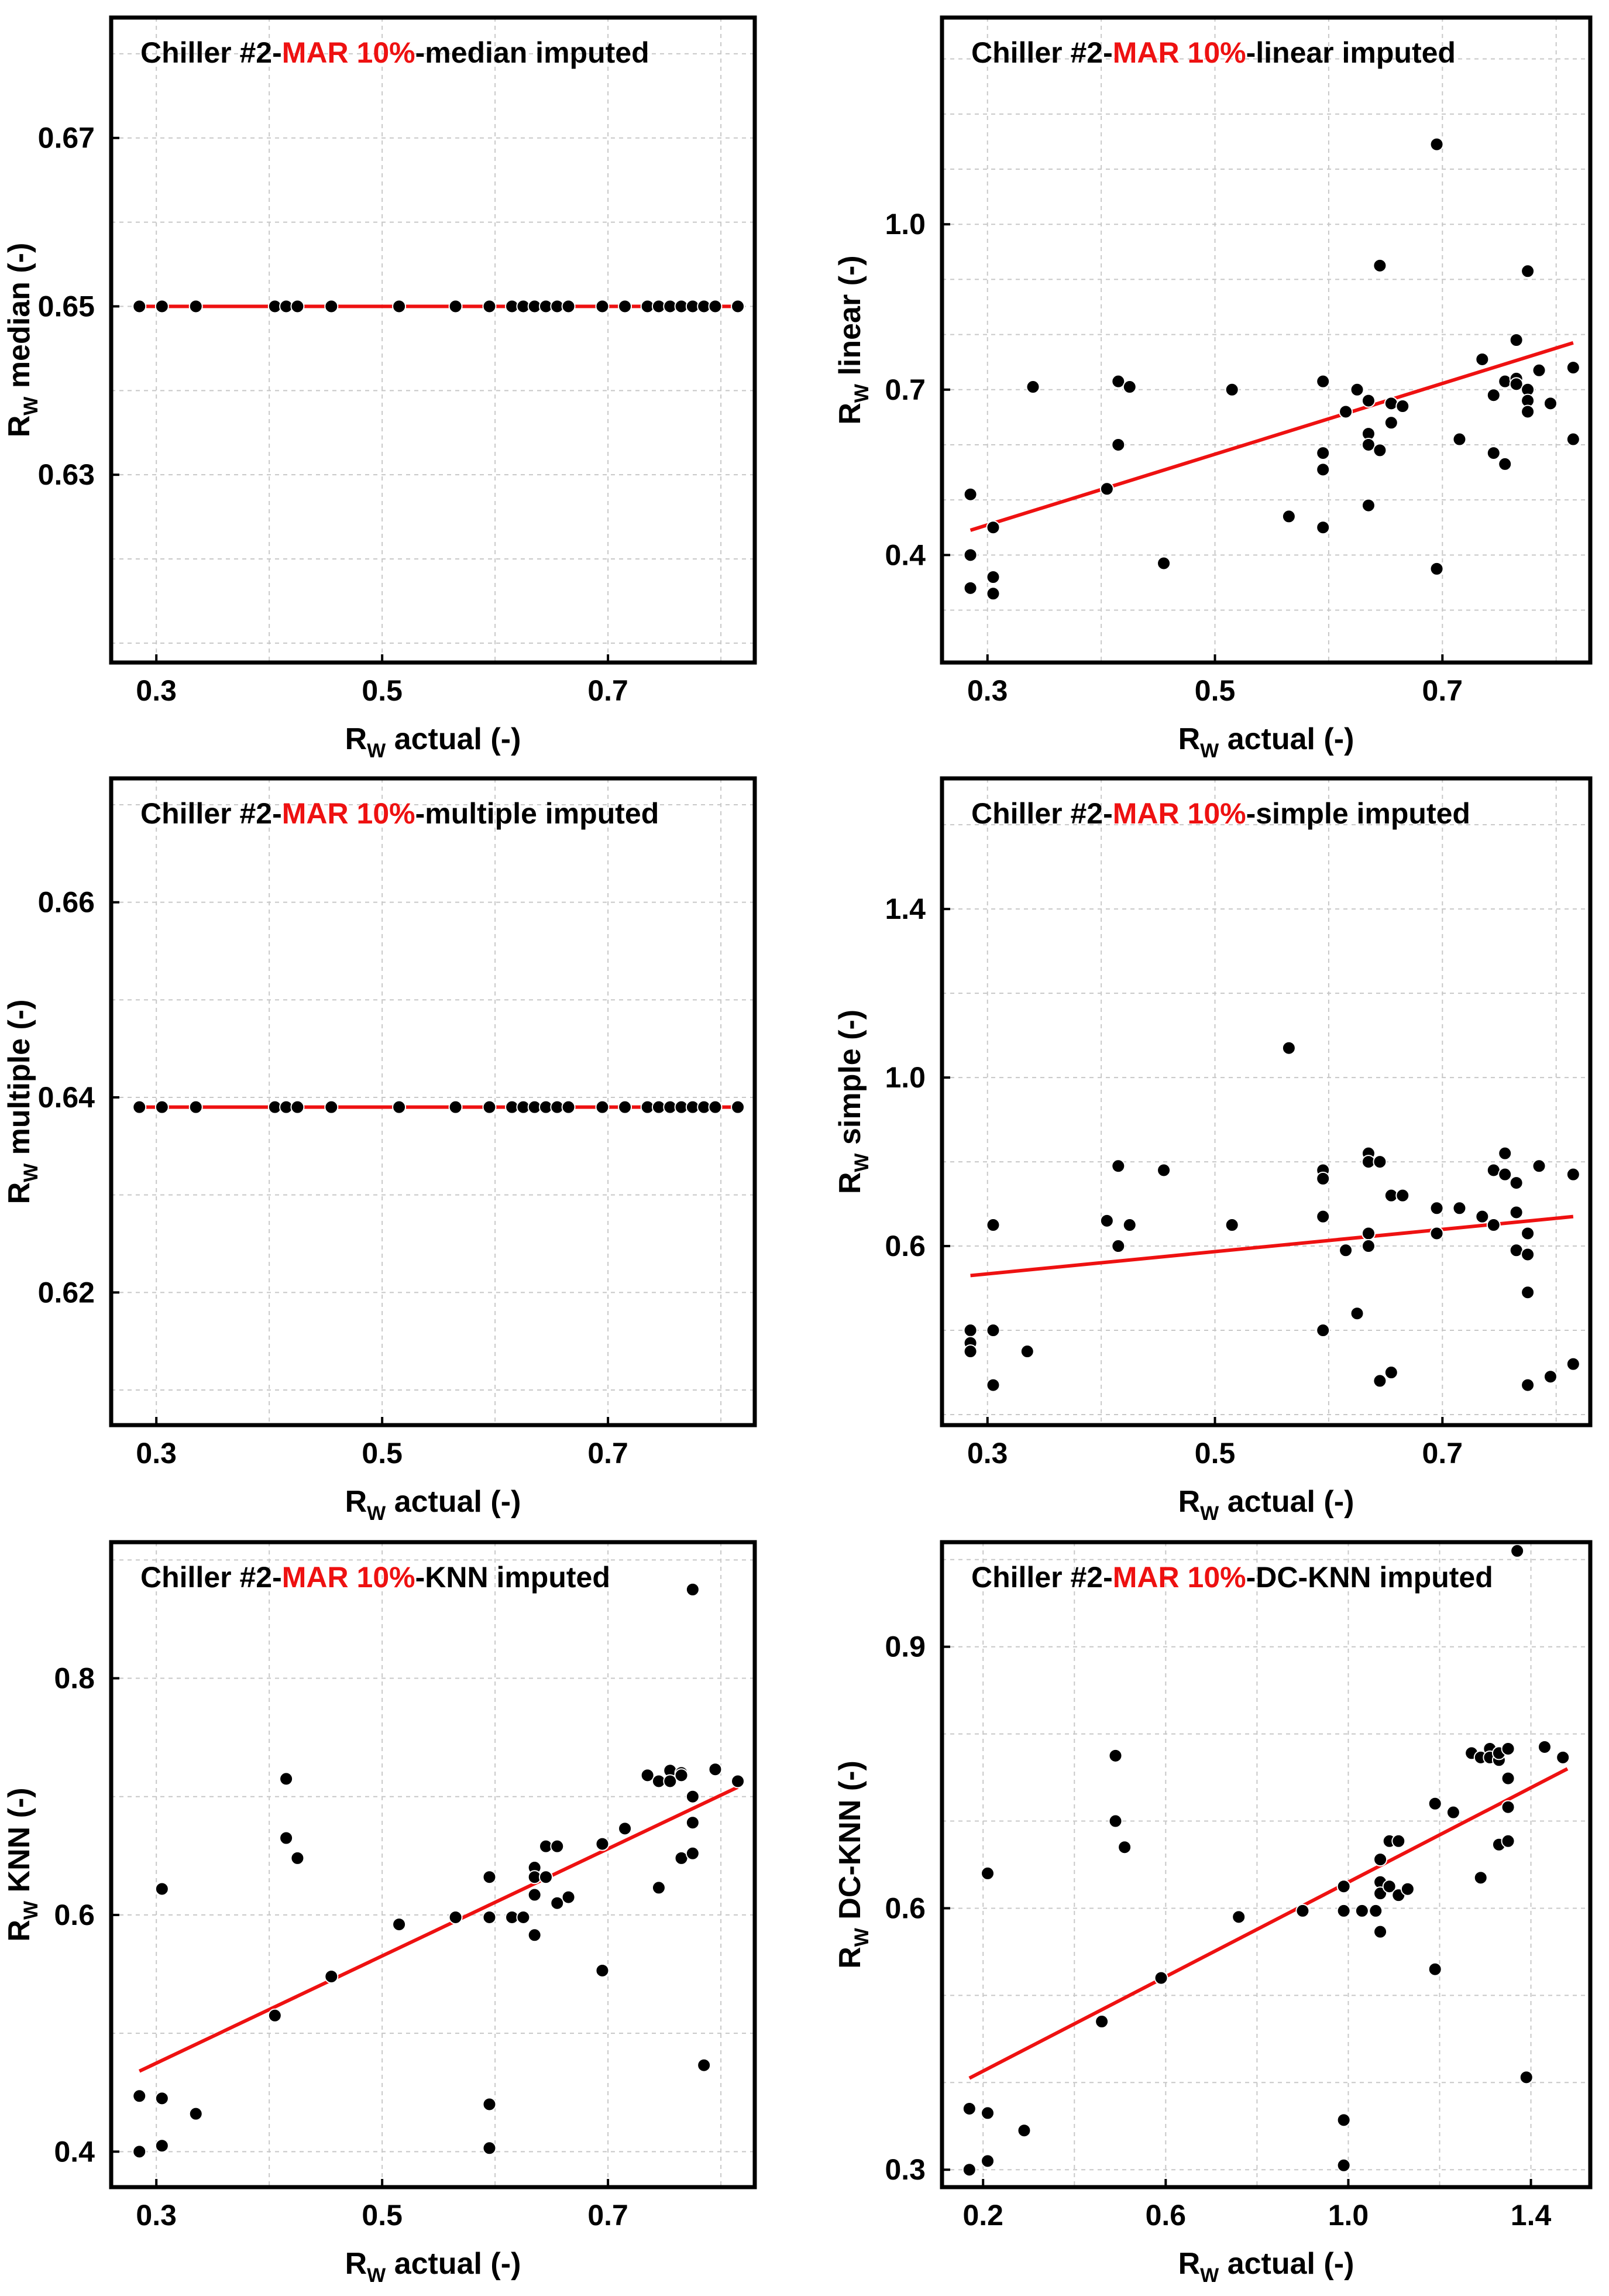 The height and width of the screenshot is (2296, 1609). Describe the element at coordinates (1351, 52) in the screenshot. I see `chart-title-suffix: -linear imputed` at that location.